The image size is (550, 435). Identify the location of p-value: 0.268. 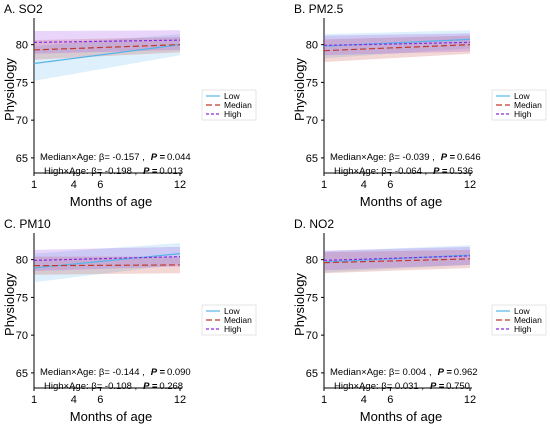
(171, 386).